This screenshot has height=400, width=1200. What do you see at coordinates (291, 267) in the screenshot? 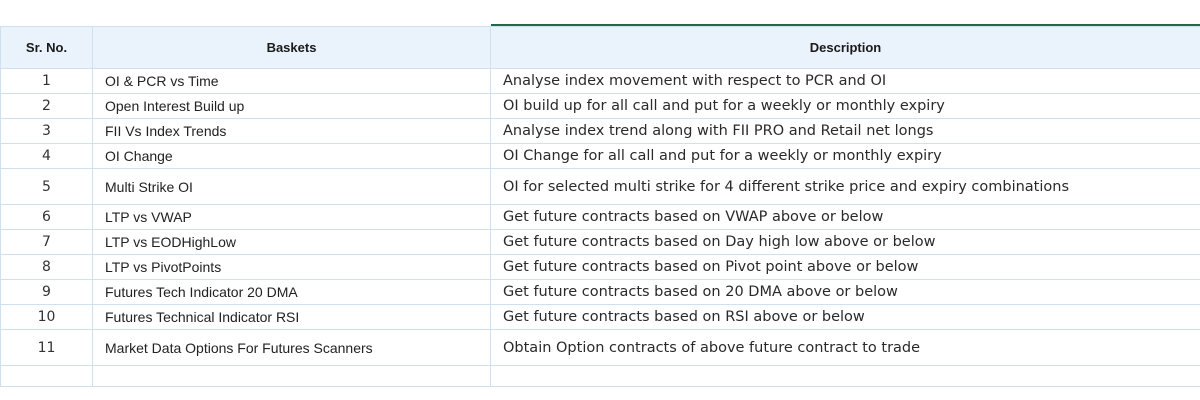
I see `cell-basket: LTP vs PivotPoints` at bounding box center [291, 267].